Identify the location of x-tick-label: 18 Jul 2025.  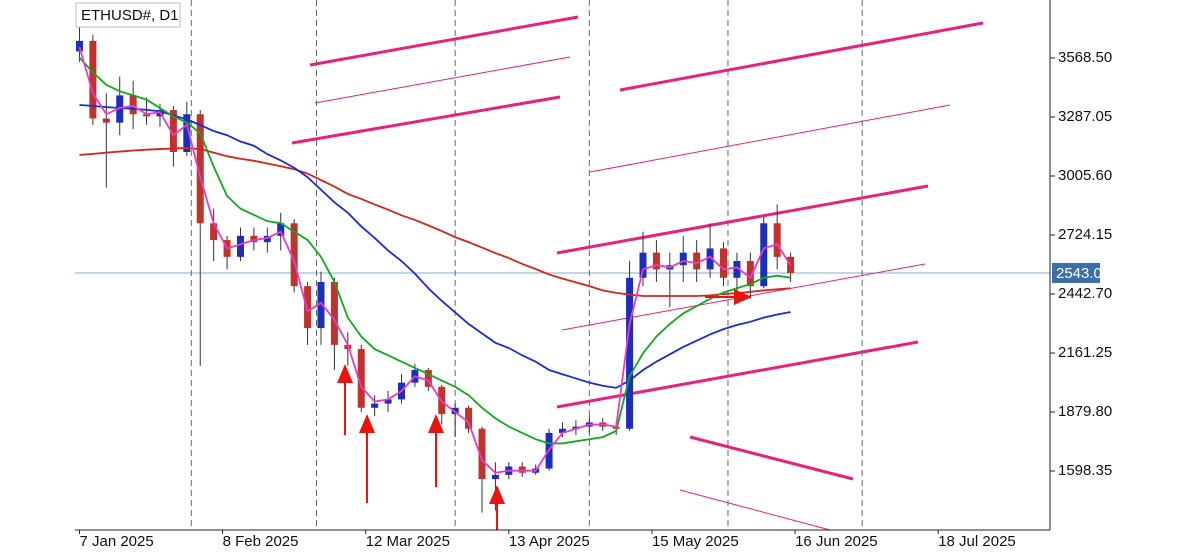
(977, 541).